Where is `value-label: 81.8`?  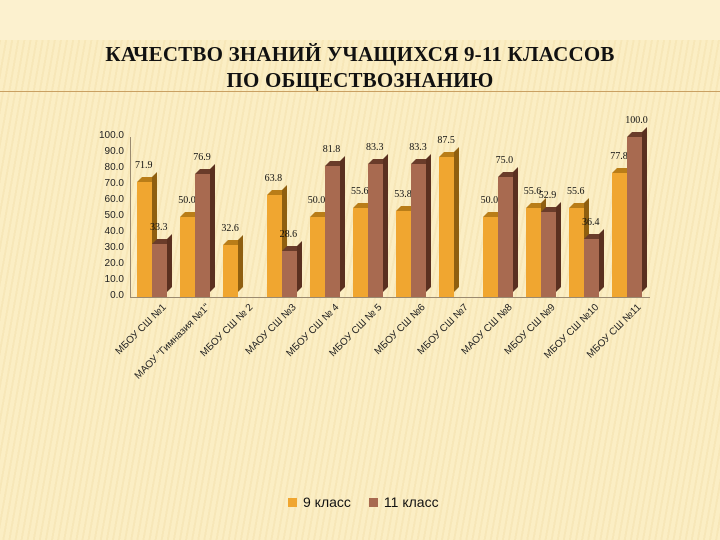
value-label: 81.8 is located at coordinates (331, 150).